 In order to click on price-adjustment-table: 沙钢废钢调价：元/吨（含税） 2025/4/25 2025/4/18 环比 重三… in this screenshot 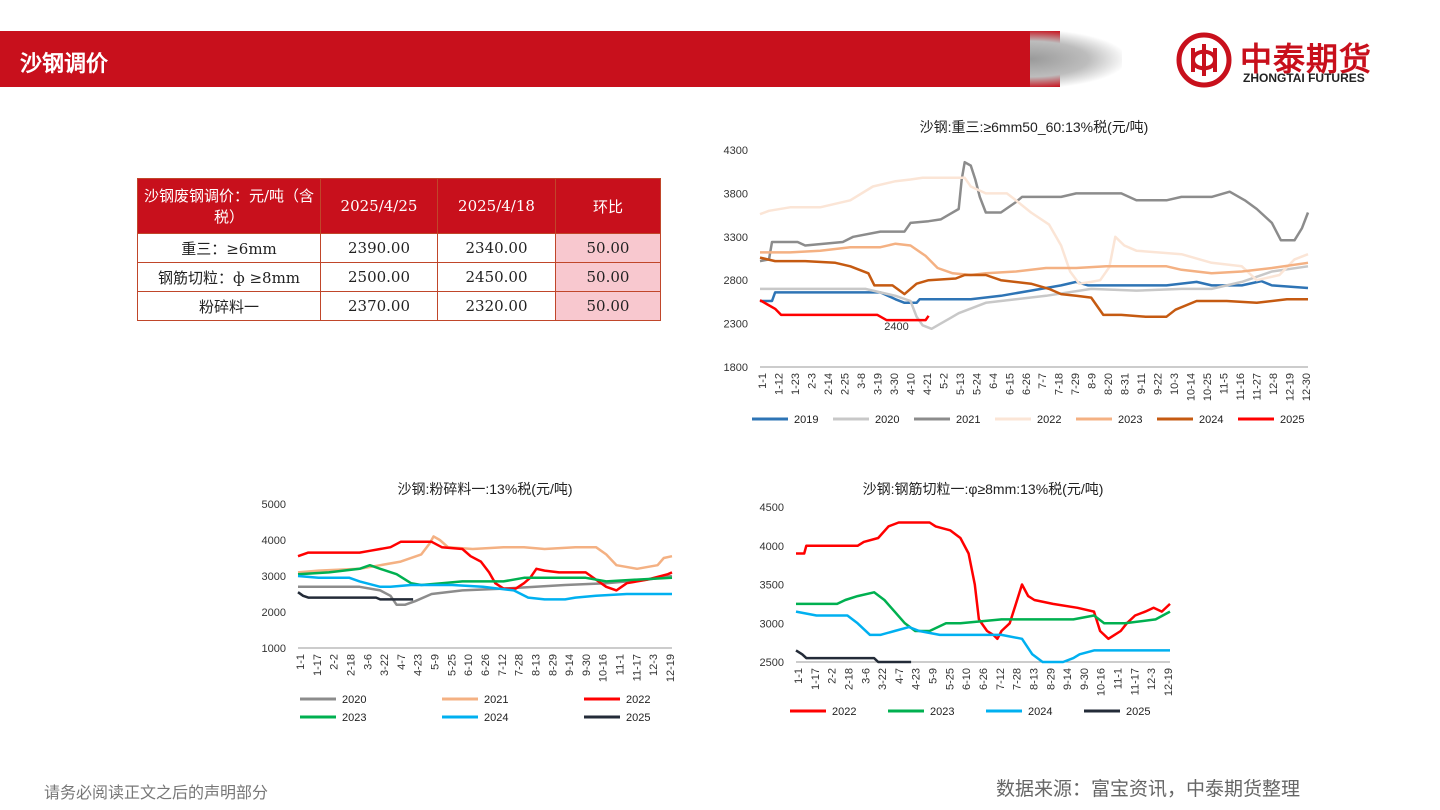, I will do `click(399, 249)`.